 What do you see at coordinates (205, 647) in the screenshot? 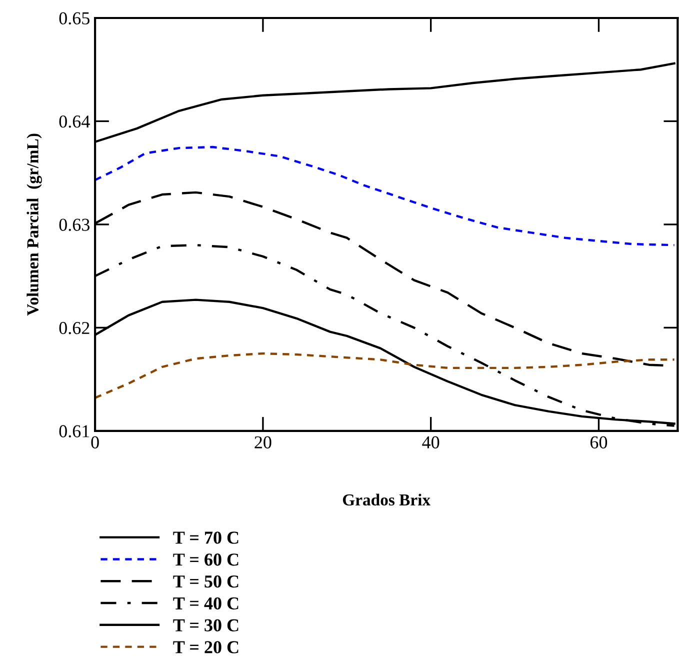
I see `legend-label: T = 20 C` at bounding box center [205, 647].